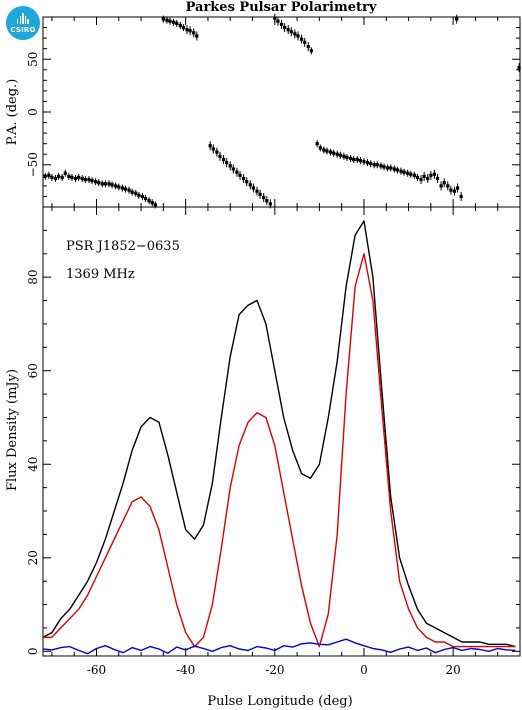  I want to click on x-tick-label: 20, so click(452, 670).